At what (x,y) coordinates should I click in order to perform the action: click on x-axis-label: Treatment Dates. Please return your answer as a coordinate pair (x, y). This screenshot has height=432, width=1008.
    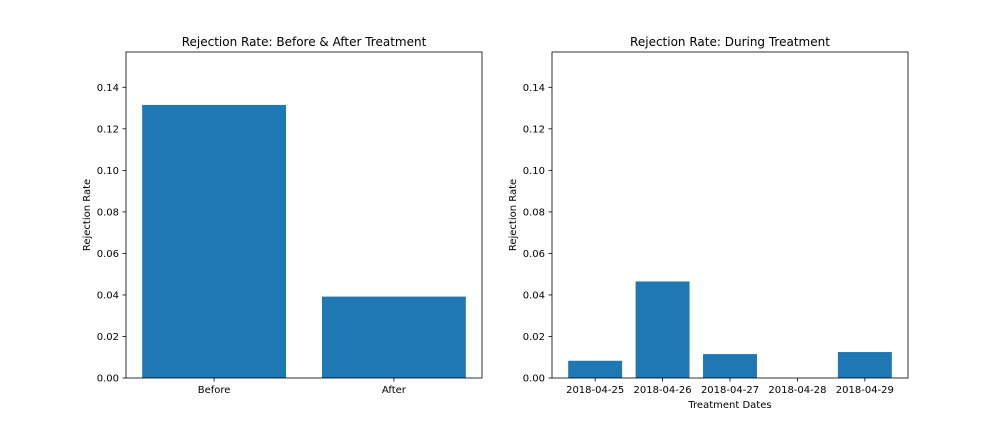
    Looking at the image, I should click on (729, 405).